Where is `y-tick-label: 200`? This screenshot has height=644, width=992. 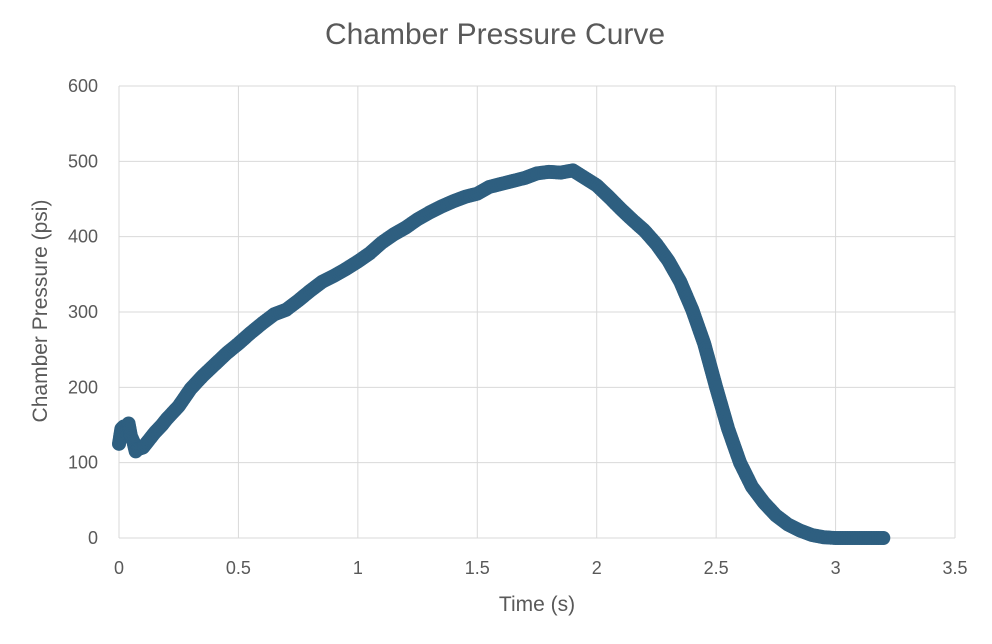
y-tick-label: 200 is located at coordinates (83, 387).